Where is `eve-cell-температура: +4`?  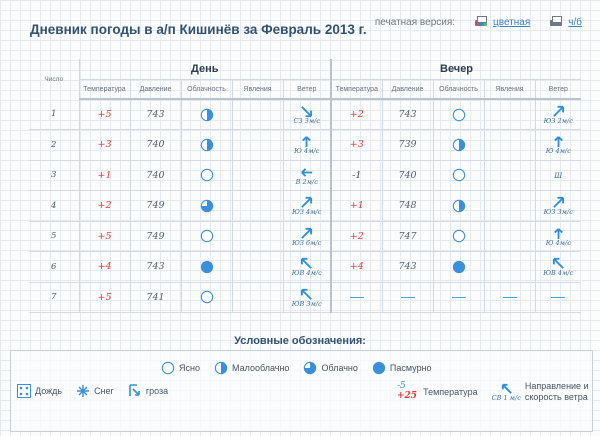
eve-cell-температура: +4 is located at coordinates (357, 267).